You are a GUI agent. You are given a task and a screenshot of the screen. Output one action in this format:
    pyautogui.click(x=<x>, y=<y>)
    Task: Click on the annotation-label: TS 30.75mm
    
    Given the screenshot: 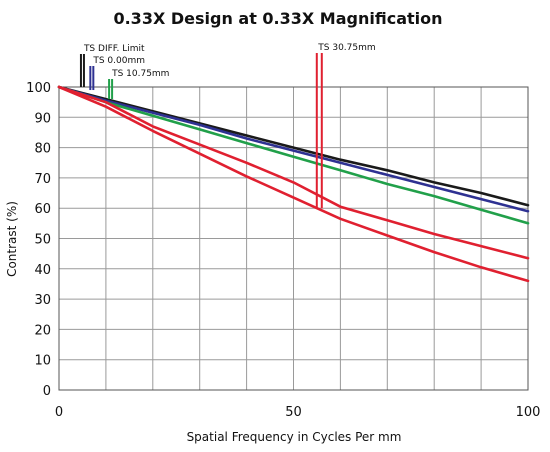 What is the action you would take?
    pyautogui.click(x=346, y=48)
    